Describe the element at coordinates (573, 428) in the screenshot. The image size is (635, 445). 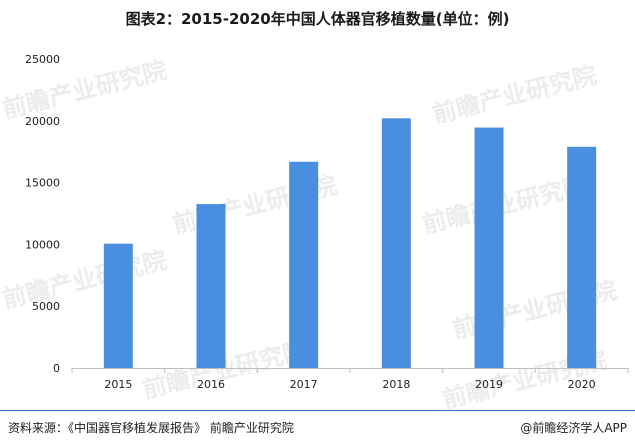
I see `credit-note: @前瞻经济学人APP` at that location.